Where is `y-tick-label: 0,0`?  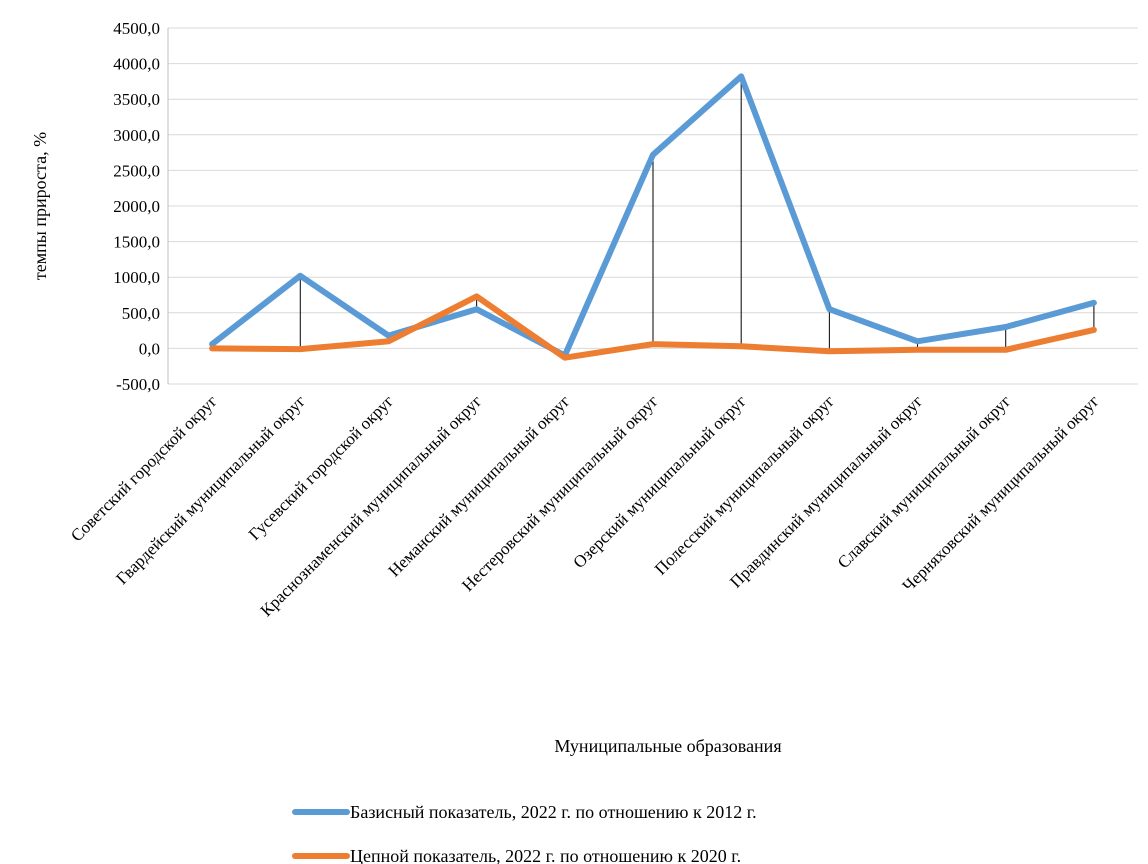 y-tick-label: 0,0 is located at coordinates (149, 348).